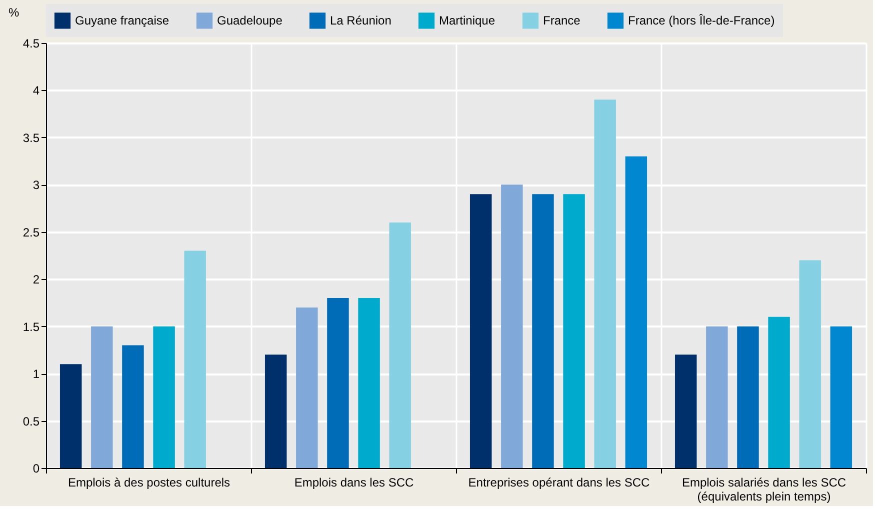 This screenshot has width=877, height=522. Describe the element at coordinates (31, 327) in the screenshot. I see `y-tick-label: 1.5` at that location.